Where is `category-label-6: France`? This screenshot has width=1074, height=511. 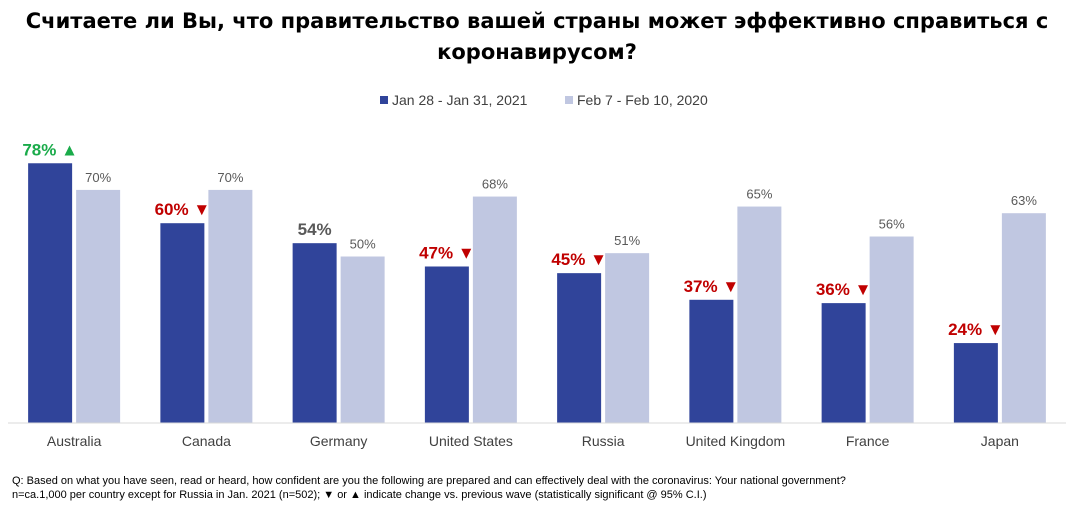
category-label-6: France is located at coordinates (868, 441).